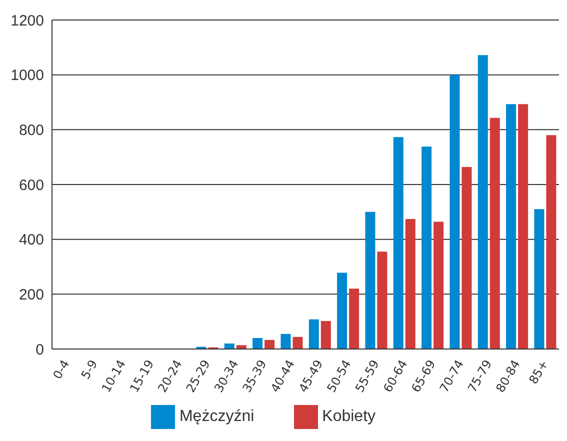  I want to click on y-tick-label: 800, so click(31, 130).